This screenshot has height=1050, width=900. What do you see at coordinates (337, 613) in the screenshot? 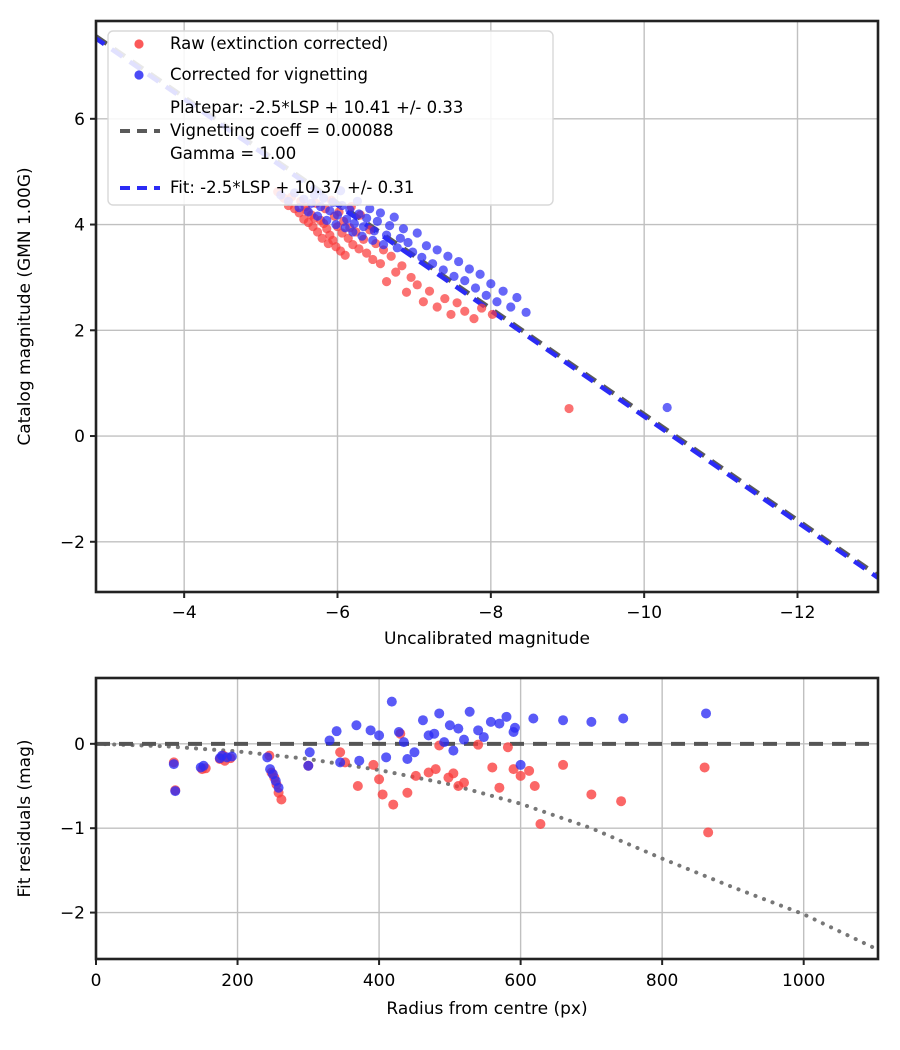
I see `xtick-label-1: −6` at bounding box center [337, 613].